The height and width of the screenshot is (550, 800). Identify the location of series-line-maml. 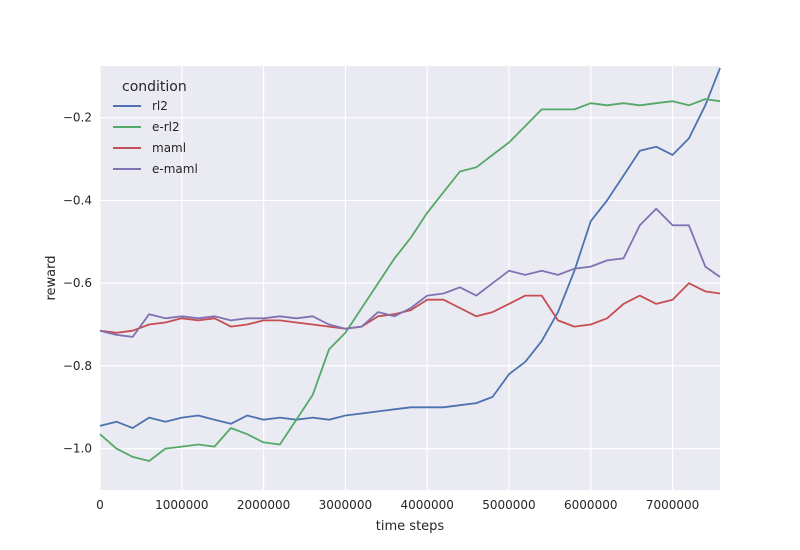
(410, 308).